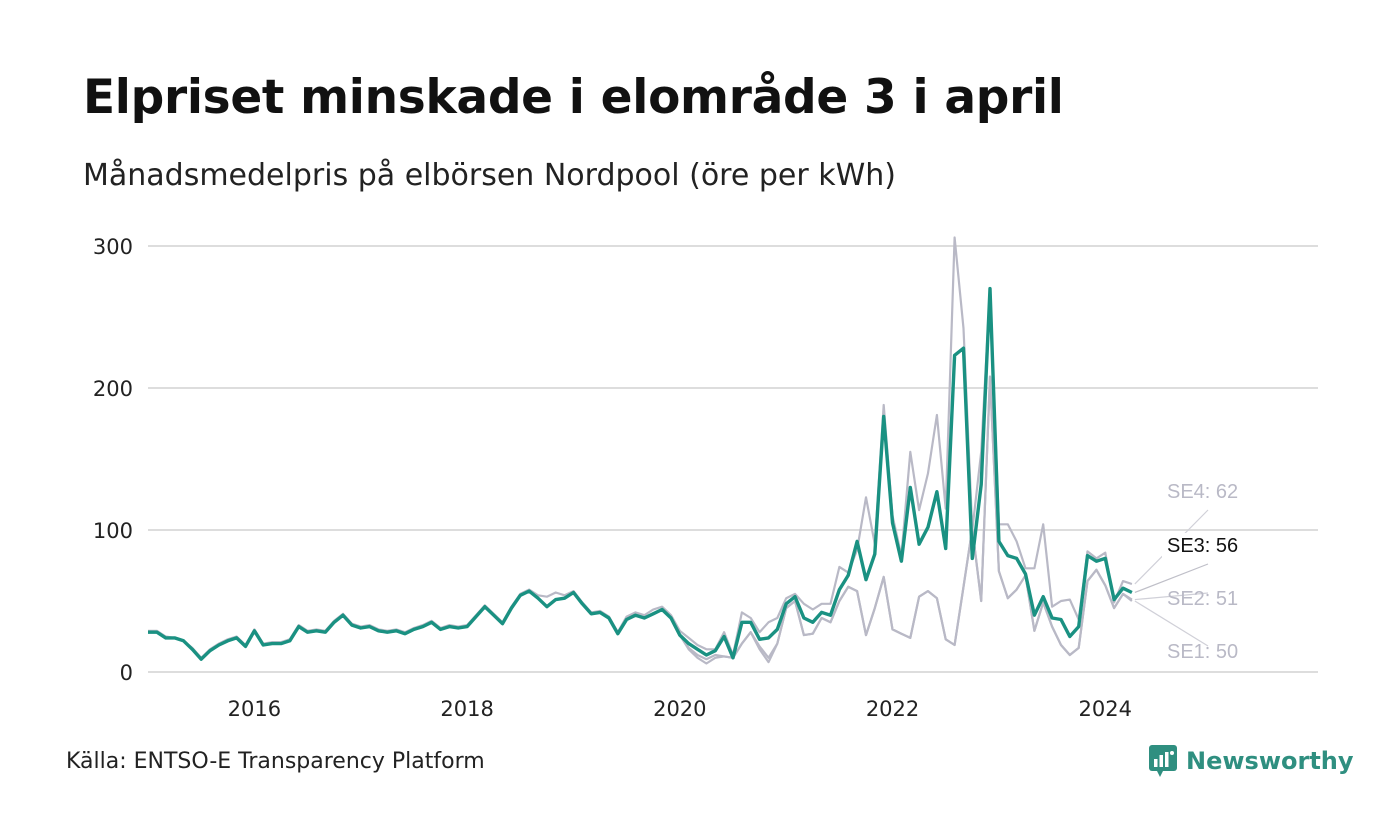 The image size is (1400, 840). Describe the element at coordinates (573, 97) in the screenshot. I see `chart-title: Elpriset minskade i elområde 3 i april` at that location.